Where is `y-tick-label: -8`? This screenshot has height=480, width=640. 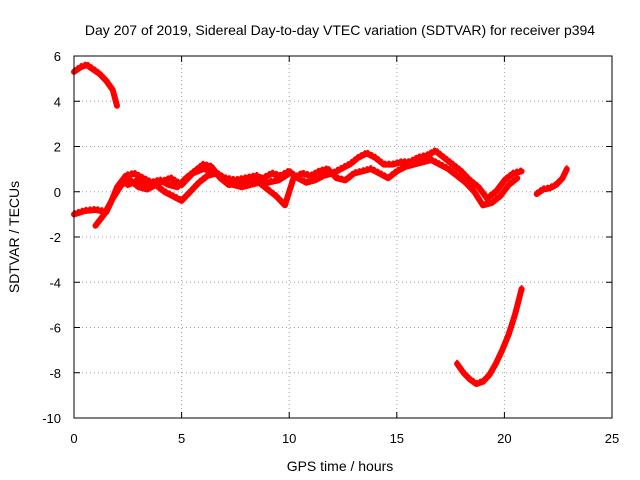
y-tick-label: -8 is located at coordinates (55, 373).